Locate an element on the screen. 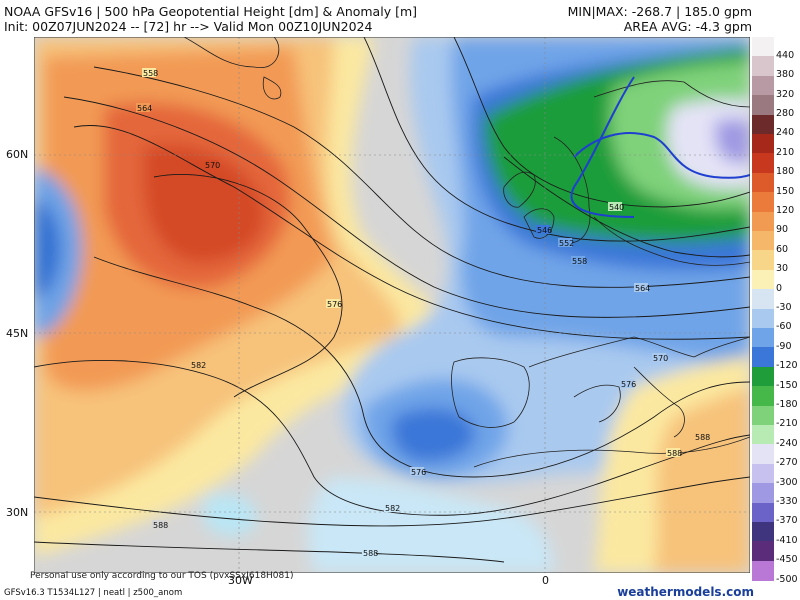  colorbar-label: -60 is located at coordinates (784, 327).